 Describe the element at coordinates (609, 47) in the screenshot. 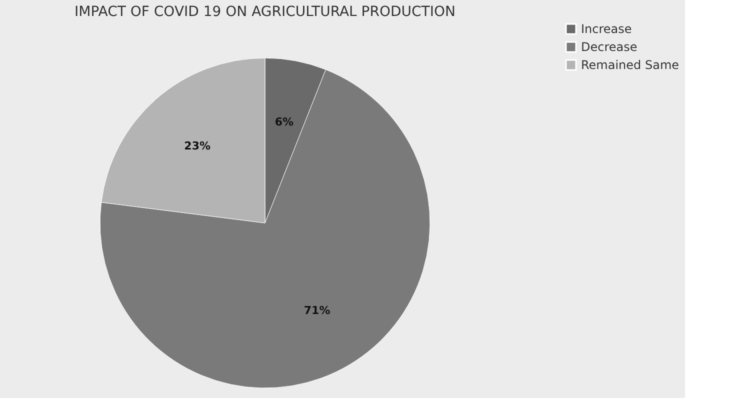

I see `legend-label: Decrease` at that location.